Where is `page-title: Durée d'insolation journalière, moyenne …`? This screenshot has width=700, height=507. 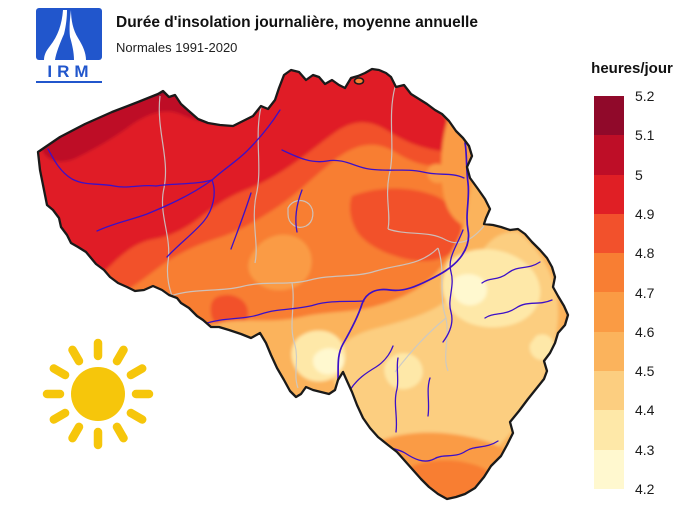
page-title: Durée d'insolation journalière, moyenne … is located at coordinates (297, 22).